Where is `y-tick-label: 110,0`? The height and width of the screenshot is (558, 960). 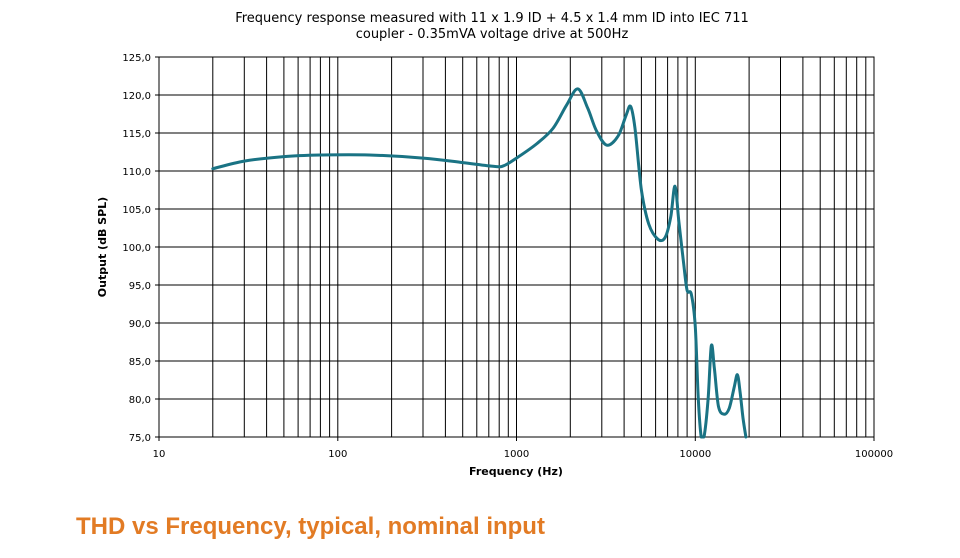
y-tick-label: 110,0 is located at coordinates (136, 172).